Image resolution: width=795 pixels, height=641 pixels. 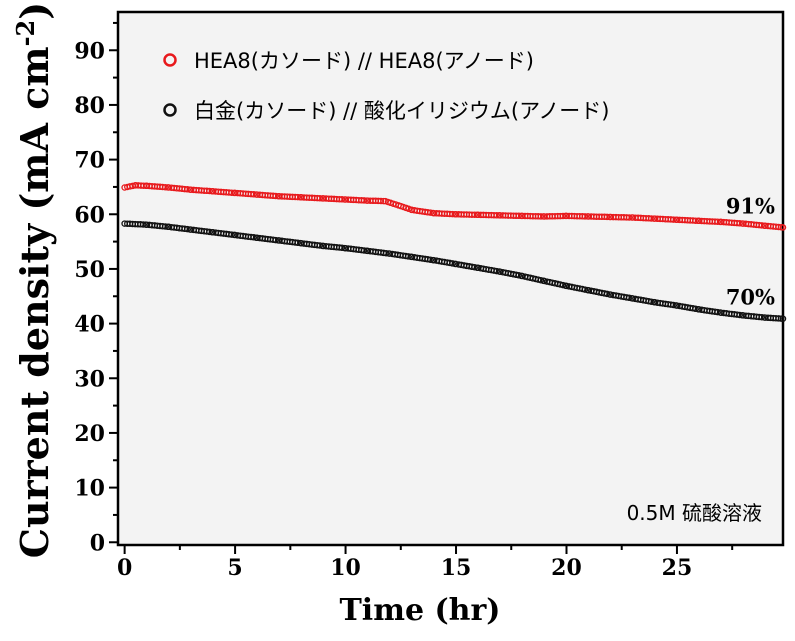 What do you see at coordinates (89, 161) in the screenshot?
I see `y-tick-label: 70` at bounding box center [89, 161].